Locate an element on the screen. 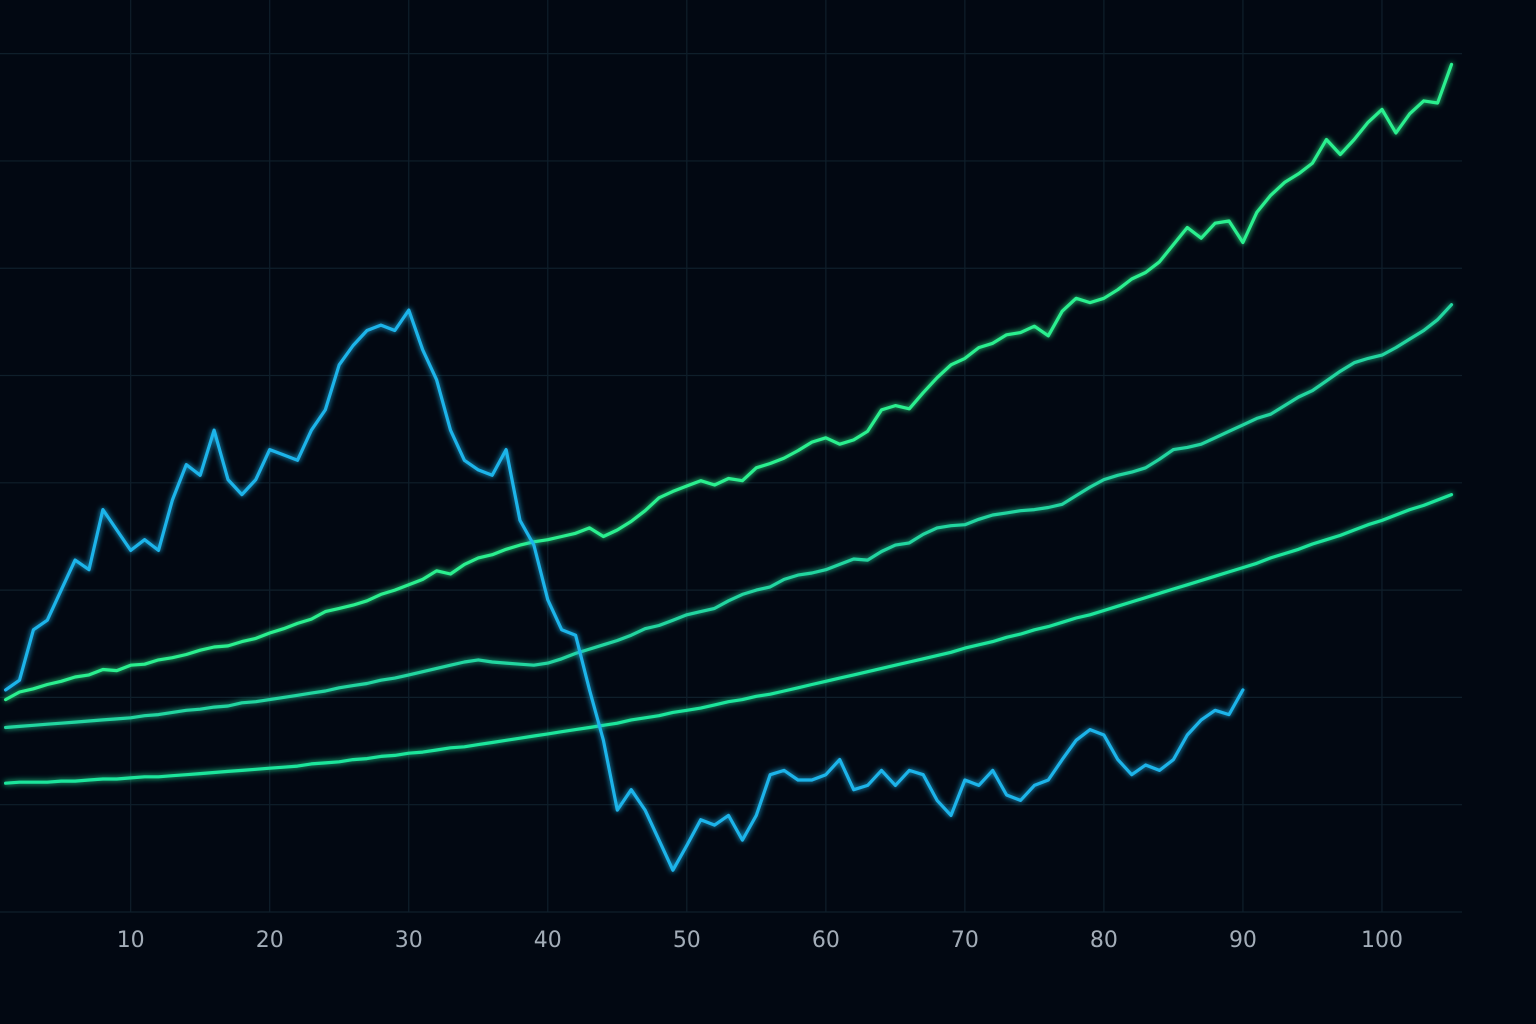 The height and width of the screenshot is (1024, 1536). x-tick-label: 20 is located at coordinates (270, 940).